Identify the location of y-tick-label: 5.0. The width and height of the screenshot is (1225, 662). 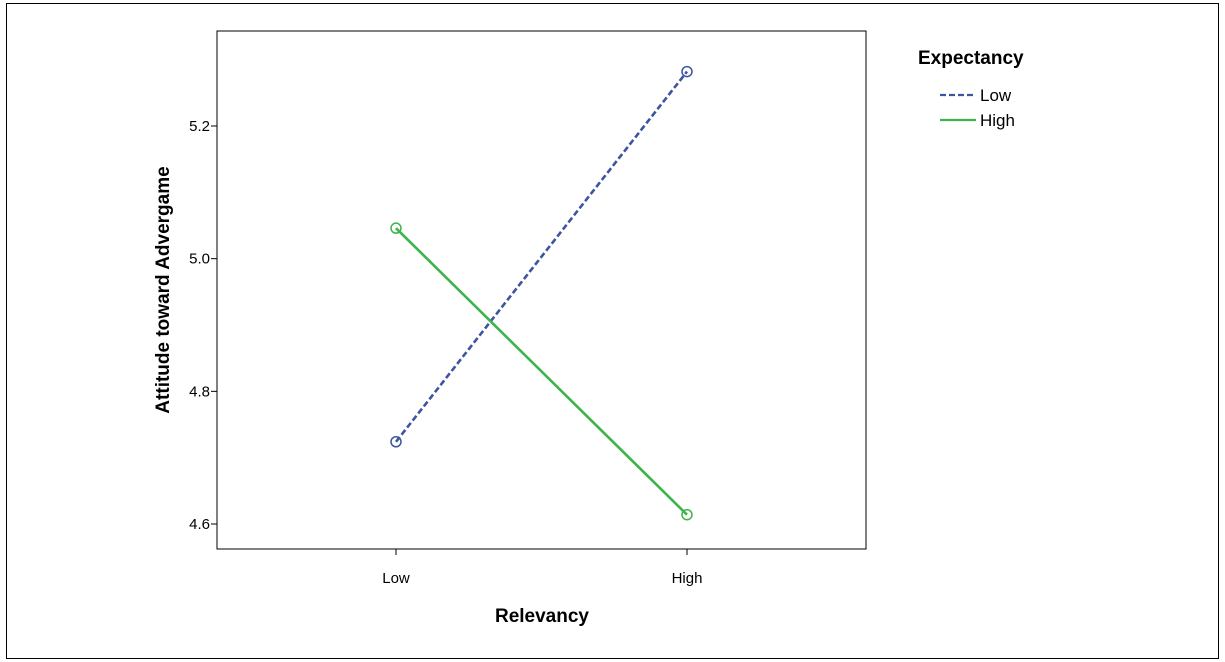
(199, 259).